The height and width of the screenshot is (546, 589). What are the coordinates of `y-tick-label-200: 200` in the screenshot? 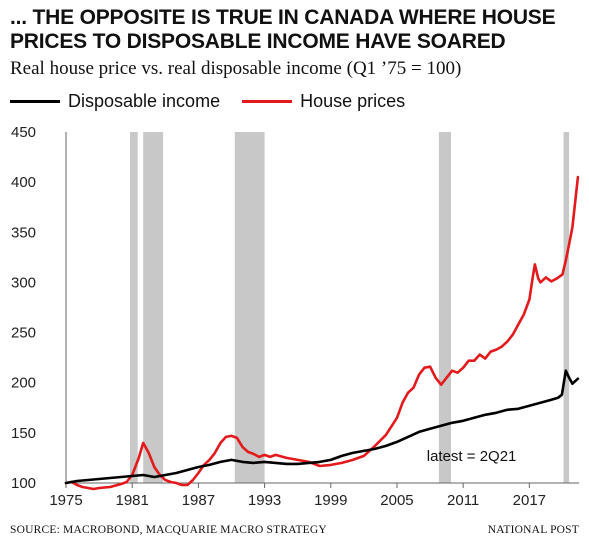 It's located at (23, 383).